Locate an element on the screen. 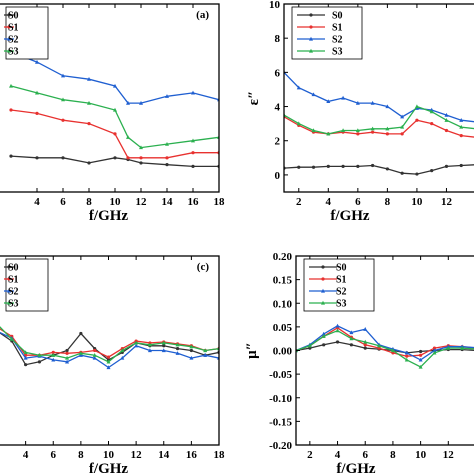 The image size is (474, 474). y-axis-label: ε″ is located at coordinates (254, 98).